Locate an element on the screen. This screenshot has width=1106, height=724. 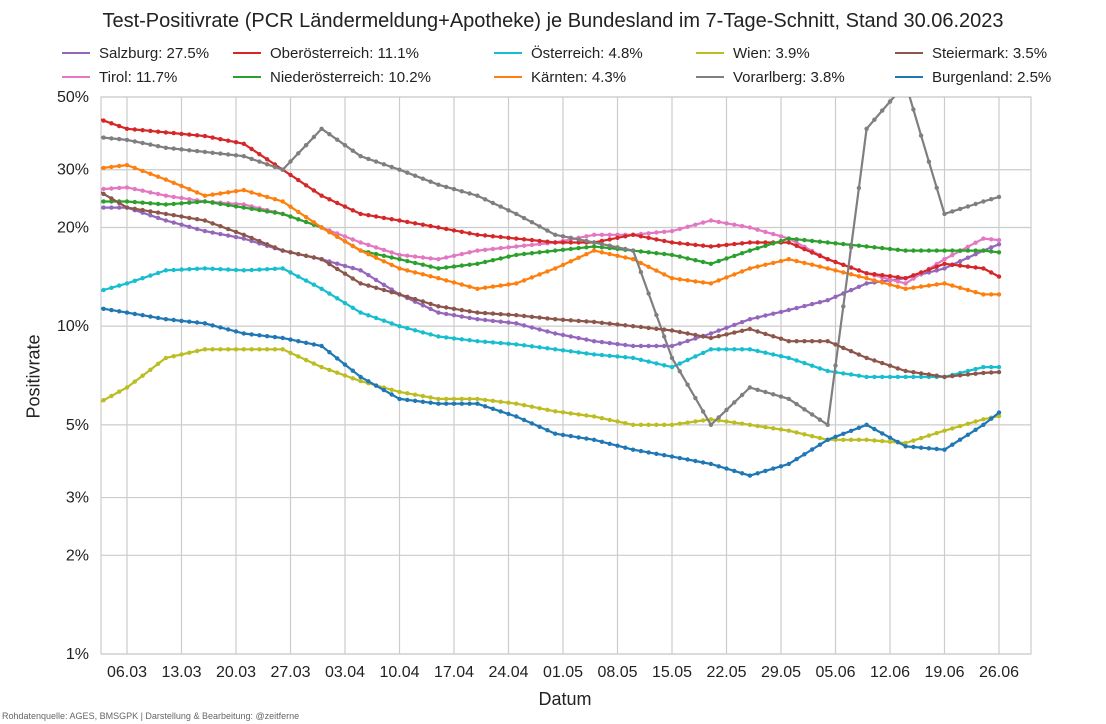
legend-item: Oberösterreich: 11.1% is located at coordinates (326, 53).